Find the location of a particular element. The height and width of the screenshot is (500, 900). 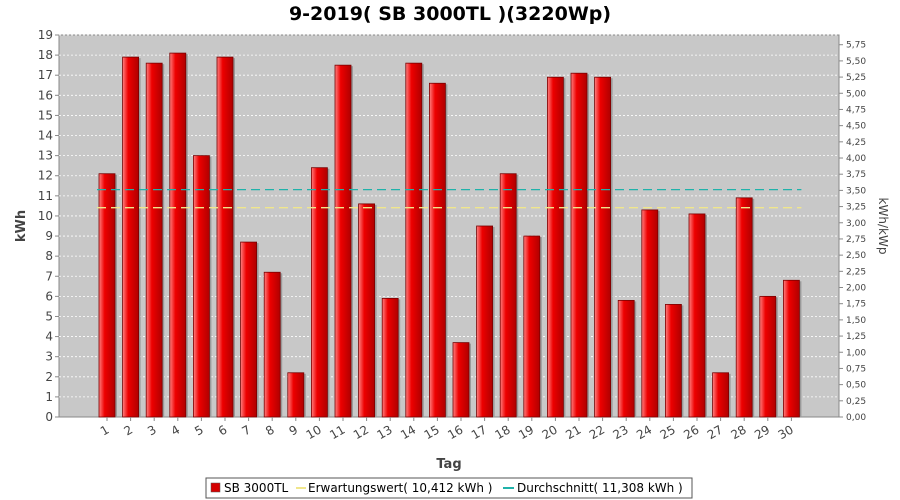

right-tick-label: 2,00 is located at coordinates (856, 289).